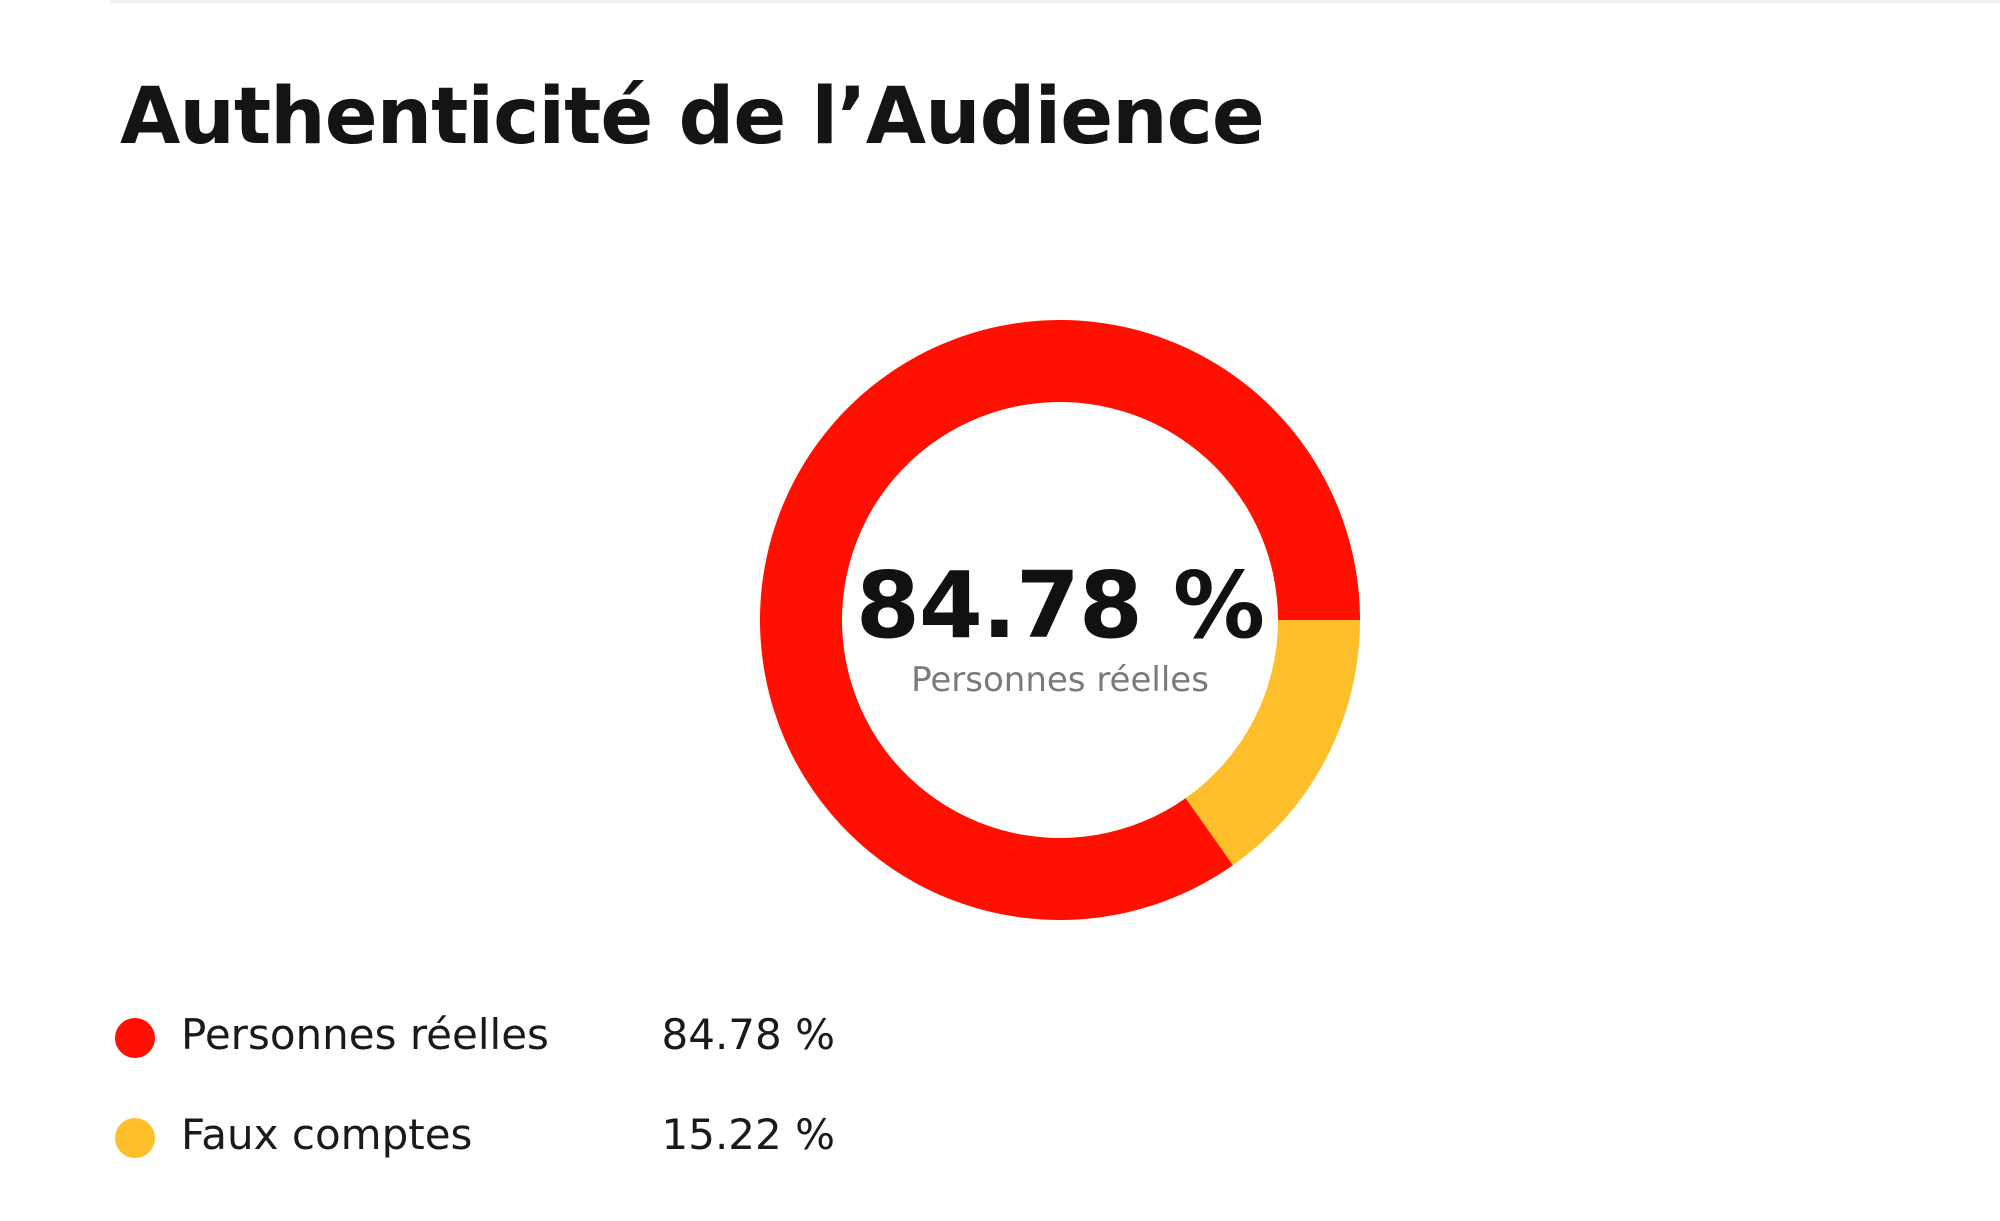  Describe the element at coordinates (135, 1138) in the screenshot. I see `legend-swatch-faux-comptes` at that location.